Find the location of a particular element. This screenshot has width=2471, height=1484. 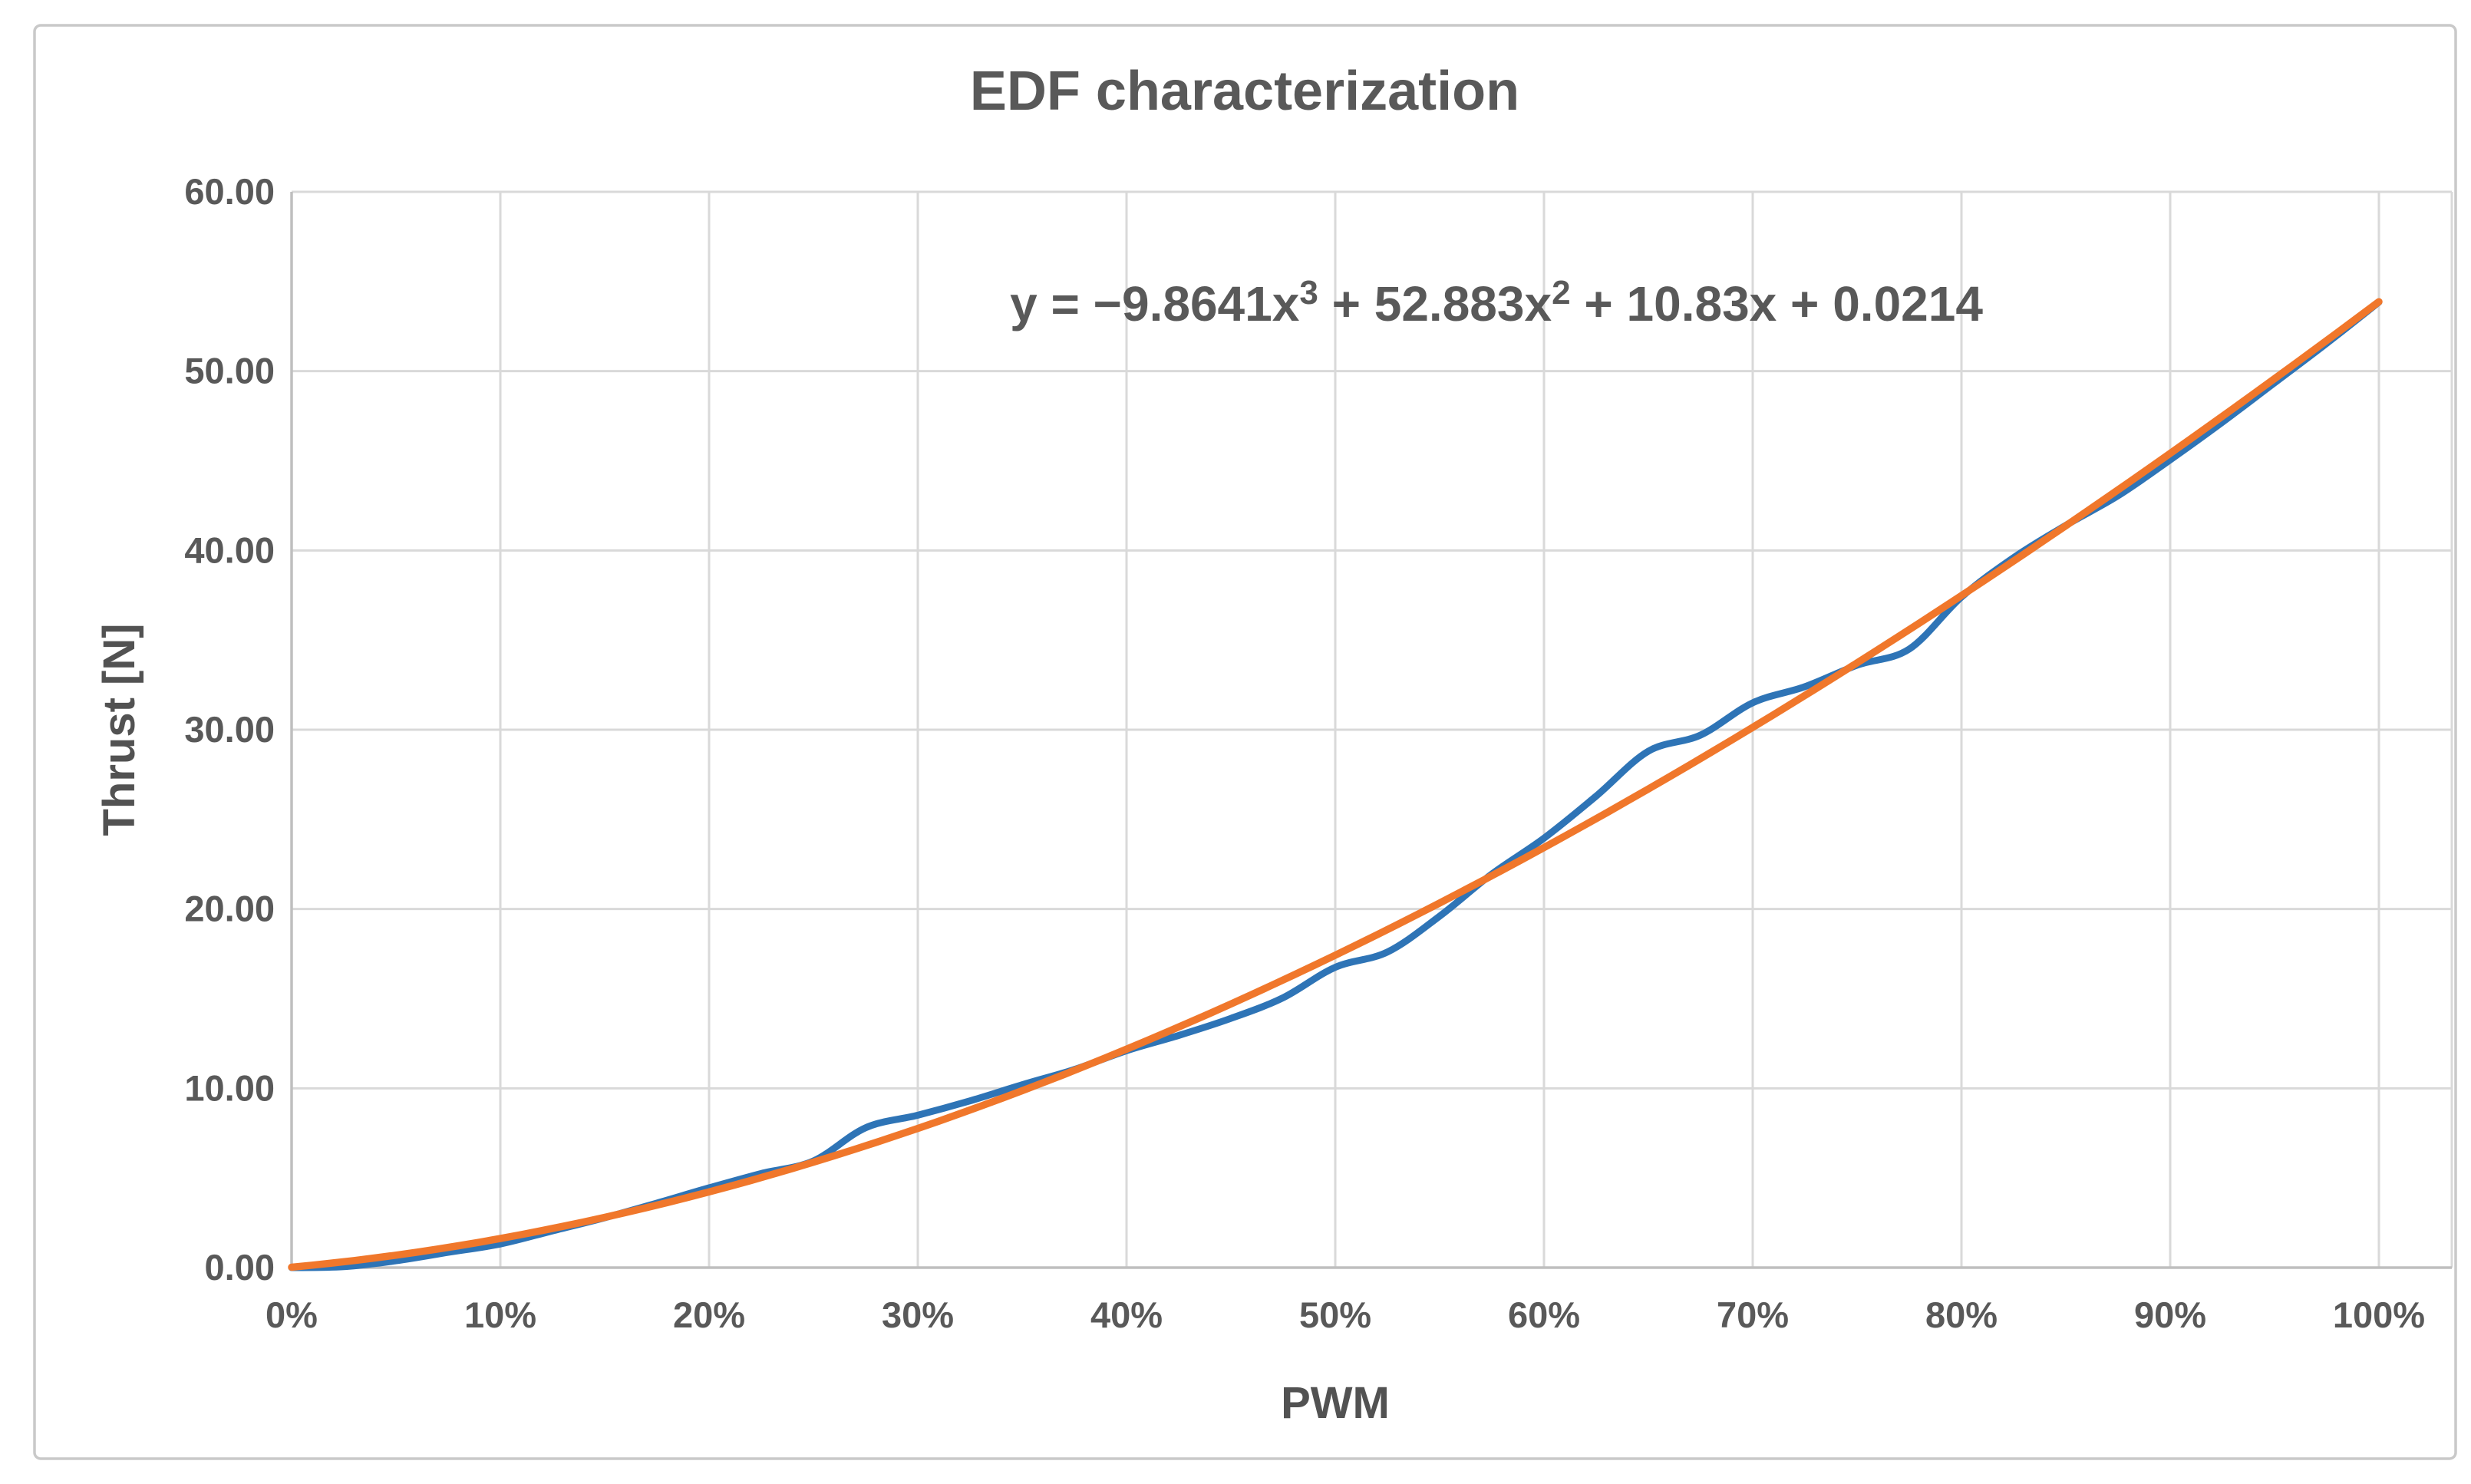

equation-part-3: + 10.83x + 0.0214 is located at coordinates (1777, 303).